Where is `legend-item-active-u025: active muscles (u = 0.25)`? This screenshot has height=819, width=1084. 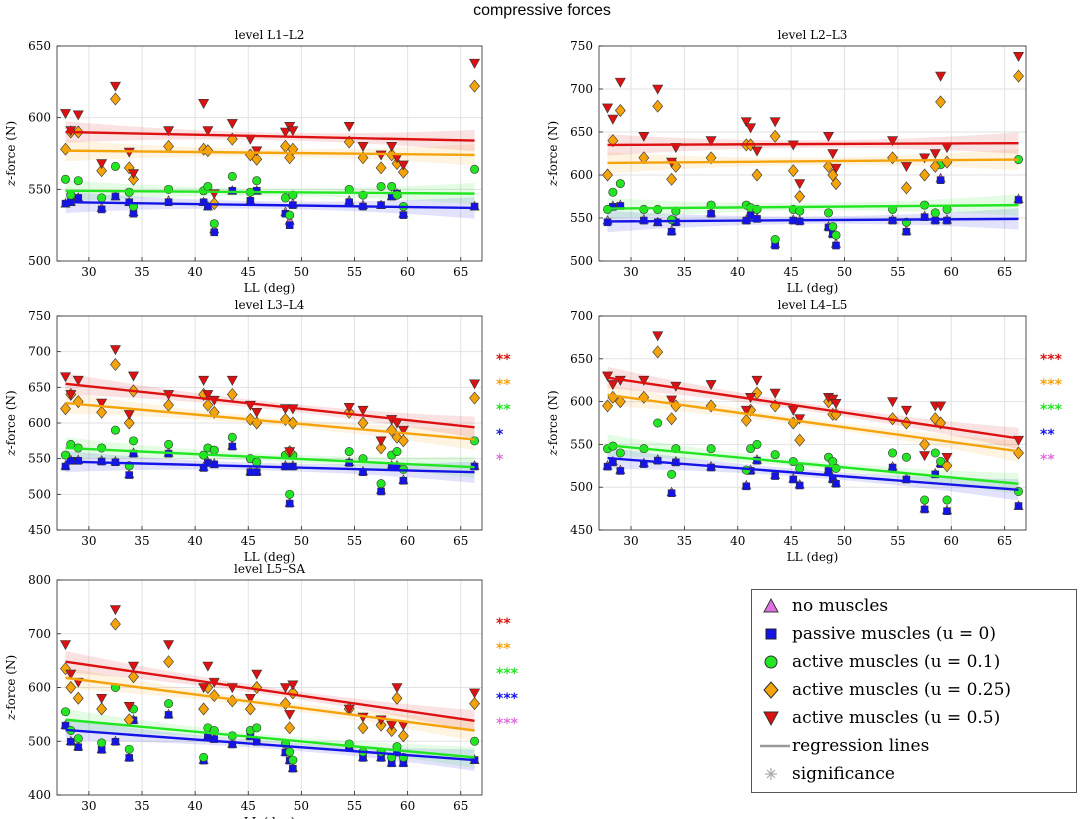 legend-item-active-u025: active muscles (u = 0.25) is located at coordinates (885, 690).